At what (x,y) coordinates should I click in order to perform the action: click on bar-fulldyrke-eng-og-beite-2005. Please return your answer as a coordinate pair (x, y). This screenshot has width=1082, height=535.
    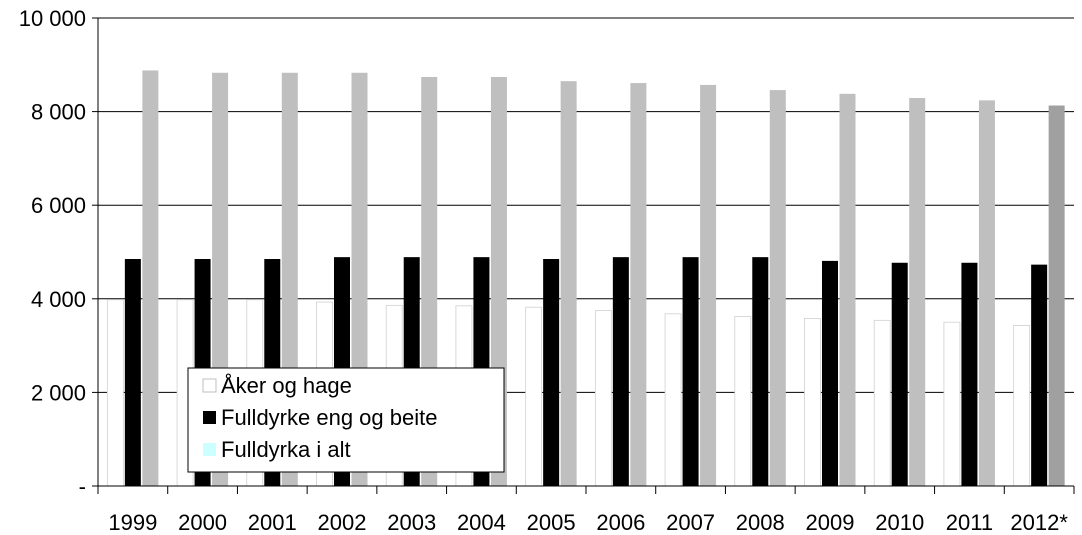
    Looking at the image, I should click on (551, 372).